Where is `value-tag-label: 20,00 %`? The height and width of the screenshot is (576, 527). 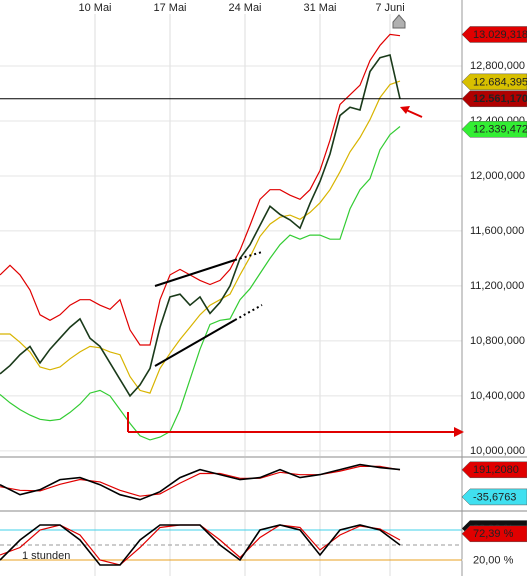 value-tag-label: 20,00 % is located at coordinates (493, 560).